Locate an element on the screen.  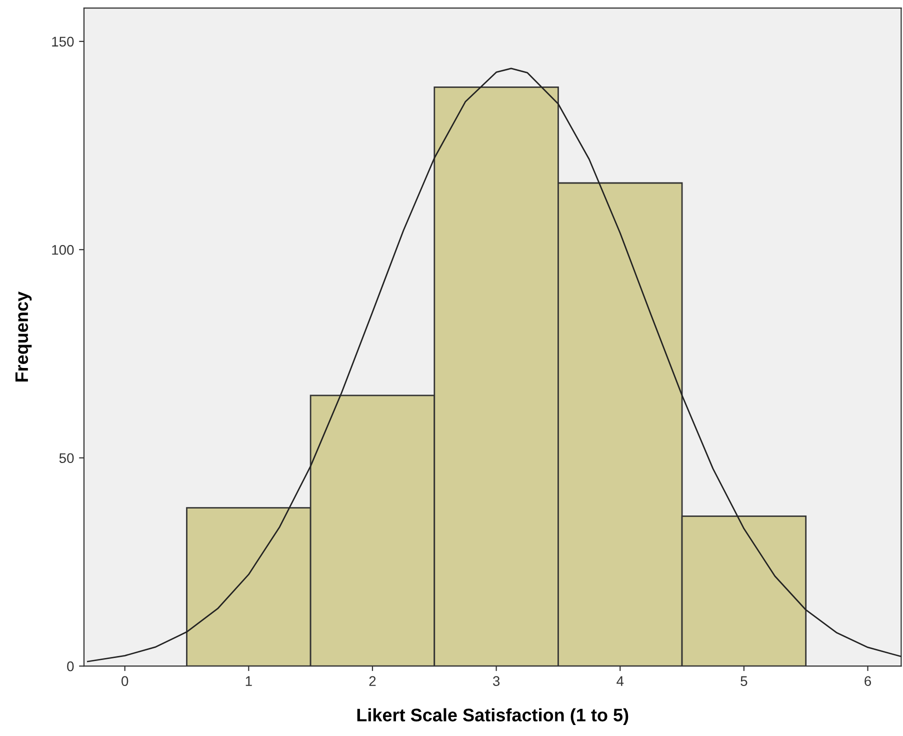
x-tick-label: 3 is located at coordinates (496, 681).